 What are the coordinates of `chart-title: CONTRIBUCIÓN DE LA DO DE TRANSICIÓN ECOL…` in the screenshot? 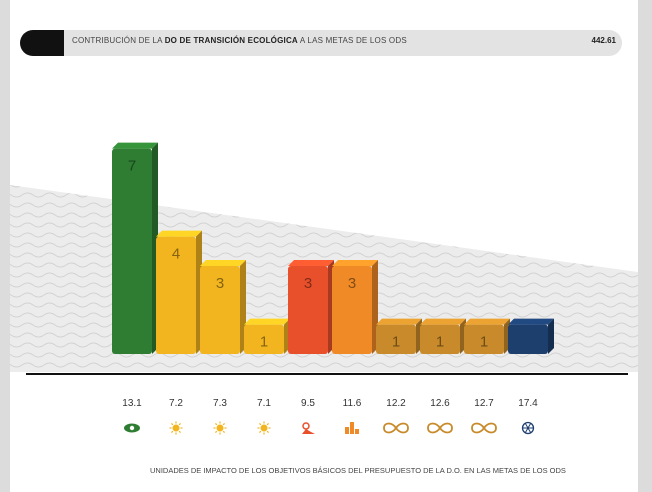 It's located at (239, 43).